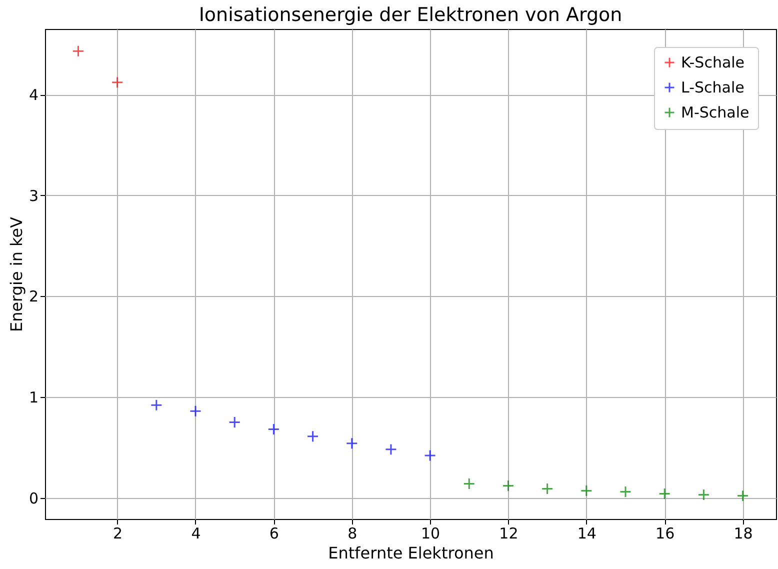 The height and width of the screenshot is (569, 778). Describe the element at coordinates (274, 533) in the screenshot. I see `x-tick-label: 6` at that location.